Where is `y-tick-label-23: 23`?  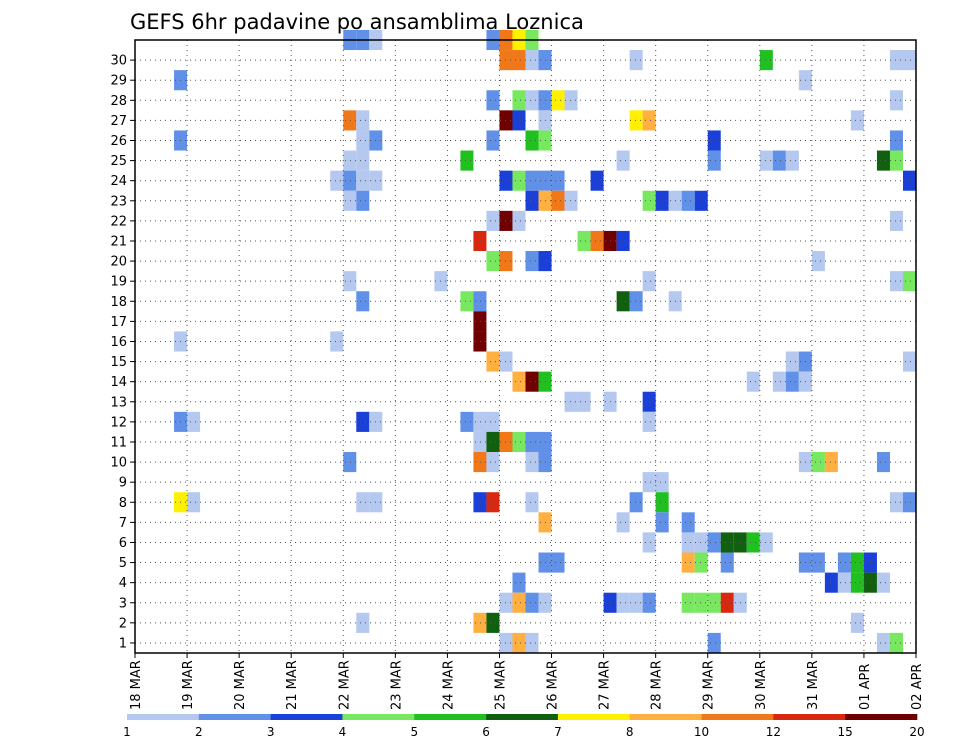 y-tick-label-23: 23 is located at coordinates (118, 201).